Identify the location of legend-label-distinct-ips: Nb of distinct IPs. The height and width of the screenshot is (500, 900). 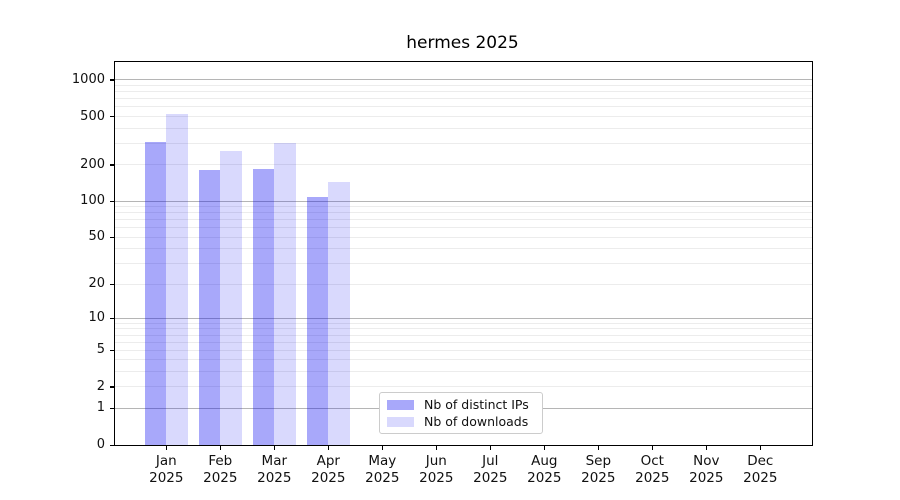
(476, 404).